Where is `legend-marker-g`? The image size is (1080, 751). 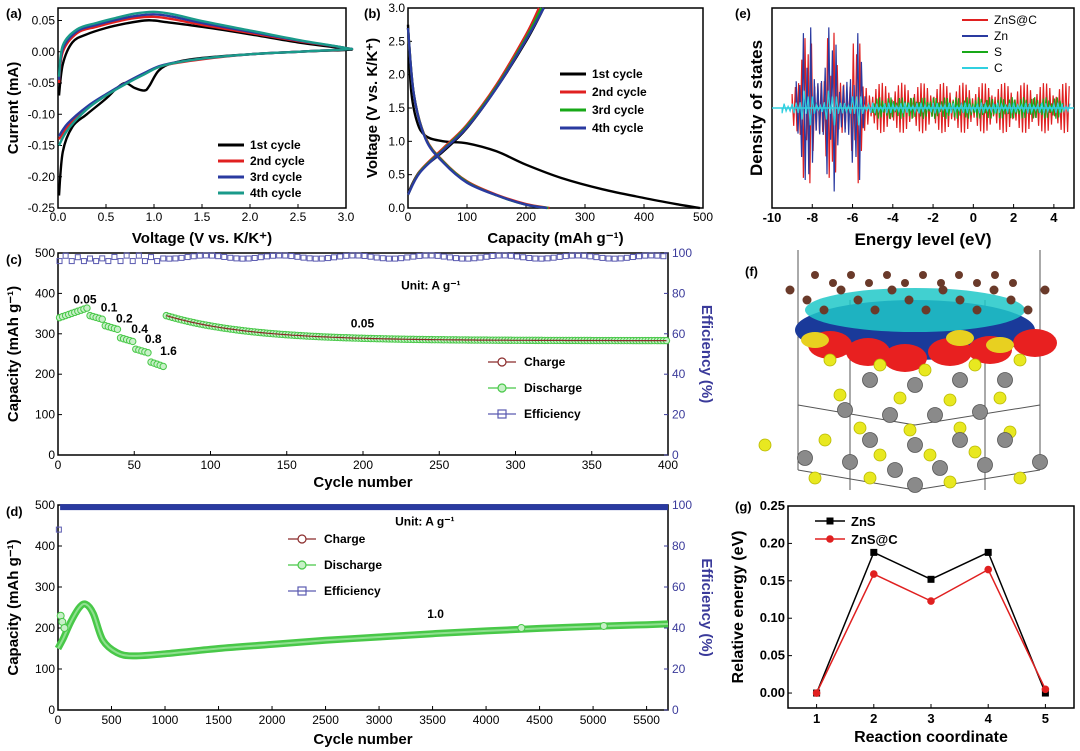
legend-marker-g is located at coordinates (830, 521).